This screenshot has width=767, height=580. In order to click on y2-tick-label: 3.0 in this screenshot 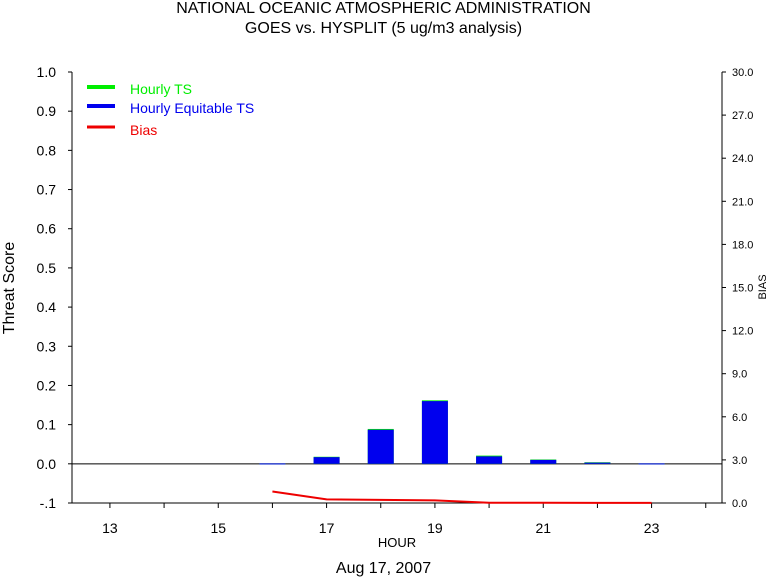, I will do `click(739, 461)`.